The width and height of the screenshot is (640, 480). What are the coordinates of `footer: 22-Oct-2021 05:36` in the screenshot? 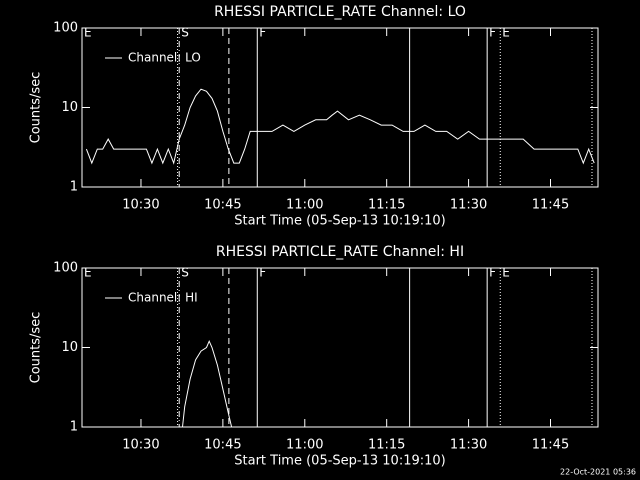 It's located at (598, 472).